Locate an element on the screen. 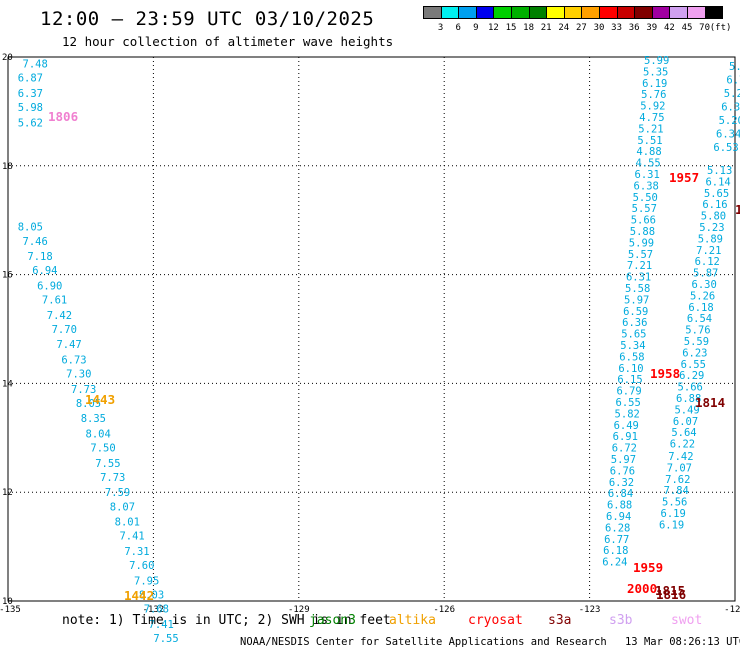 The width and height of the screenshot is (740, 650). color-scale-label: 33 is located at coordinates (617, 28).